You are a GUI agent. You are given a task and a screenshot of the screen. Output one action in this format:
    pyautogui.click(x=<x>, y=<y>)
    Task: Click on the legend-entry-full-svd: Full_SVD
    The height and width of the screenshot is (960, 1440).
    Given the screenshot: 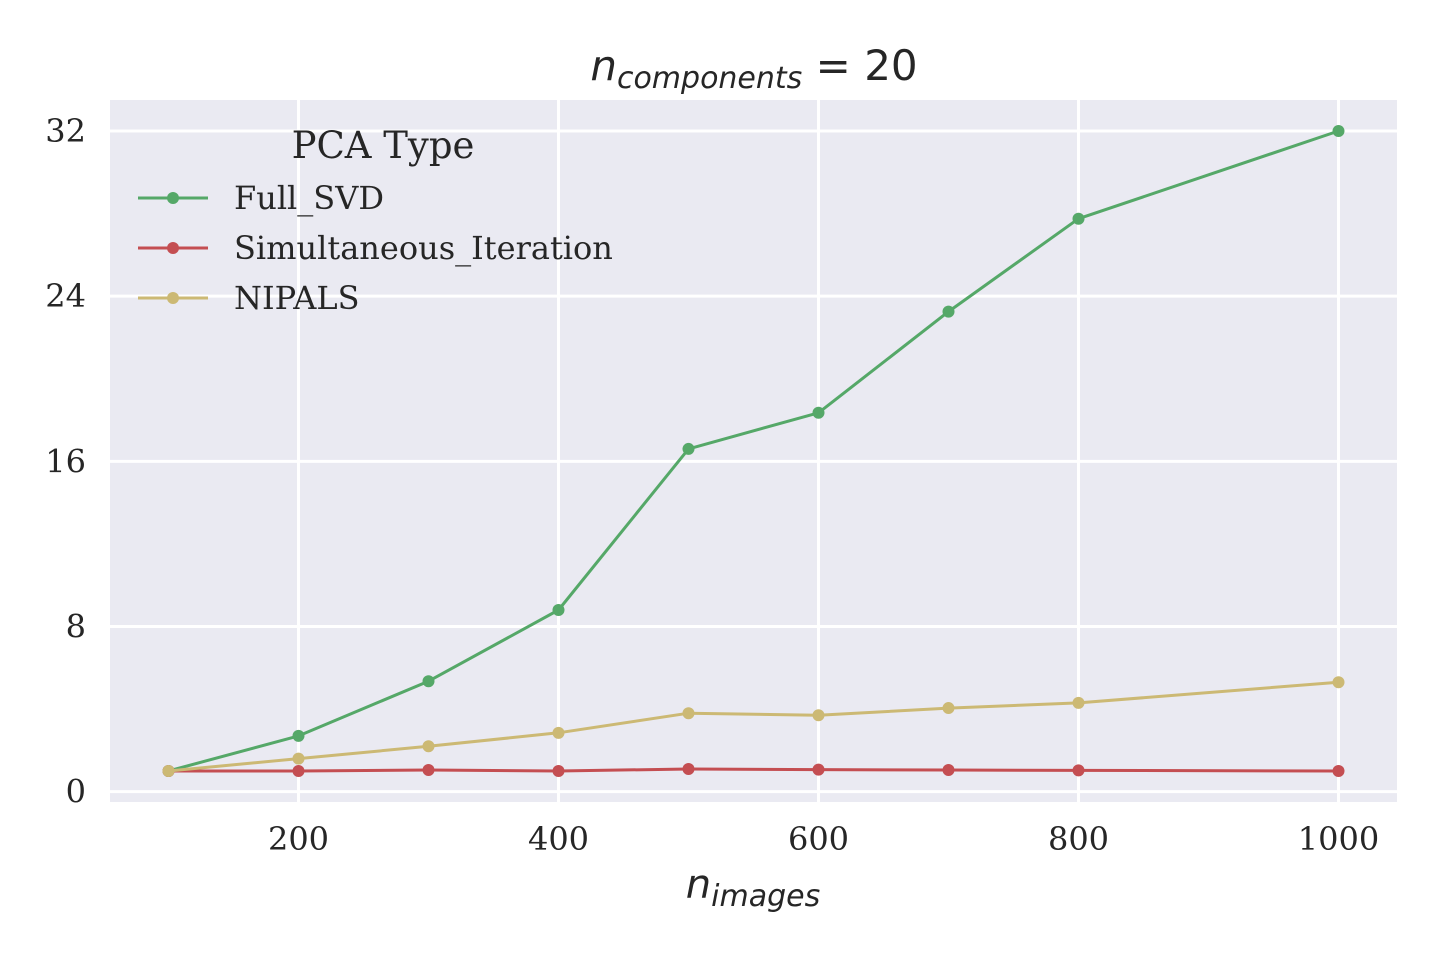 What is the action you would take?
    pyautogui.click(x=261, y=198)
    